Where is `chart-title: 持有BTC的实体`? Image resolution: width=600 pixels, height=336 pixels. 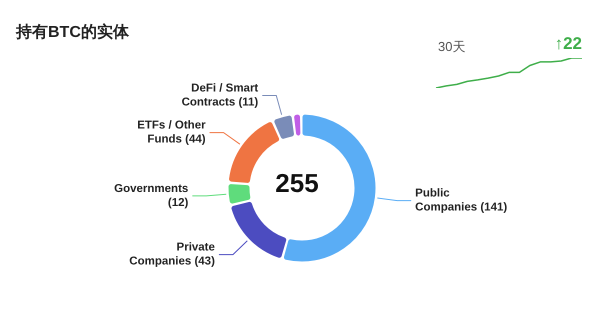
chart-title: 持有BTC的实体 is located at coordinates (72, 32).